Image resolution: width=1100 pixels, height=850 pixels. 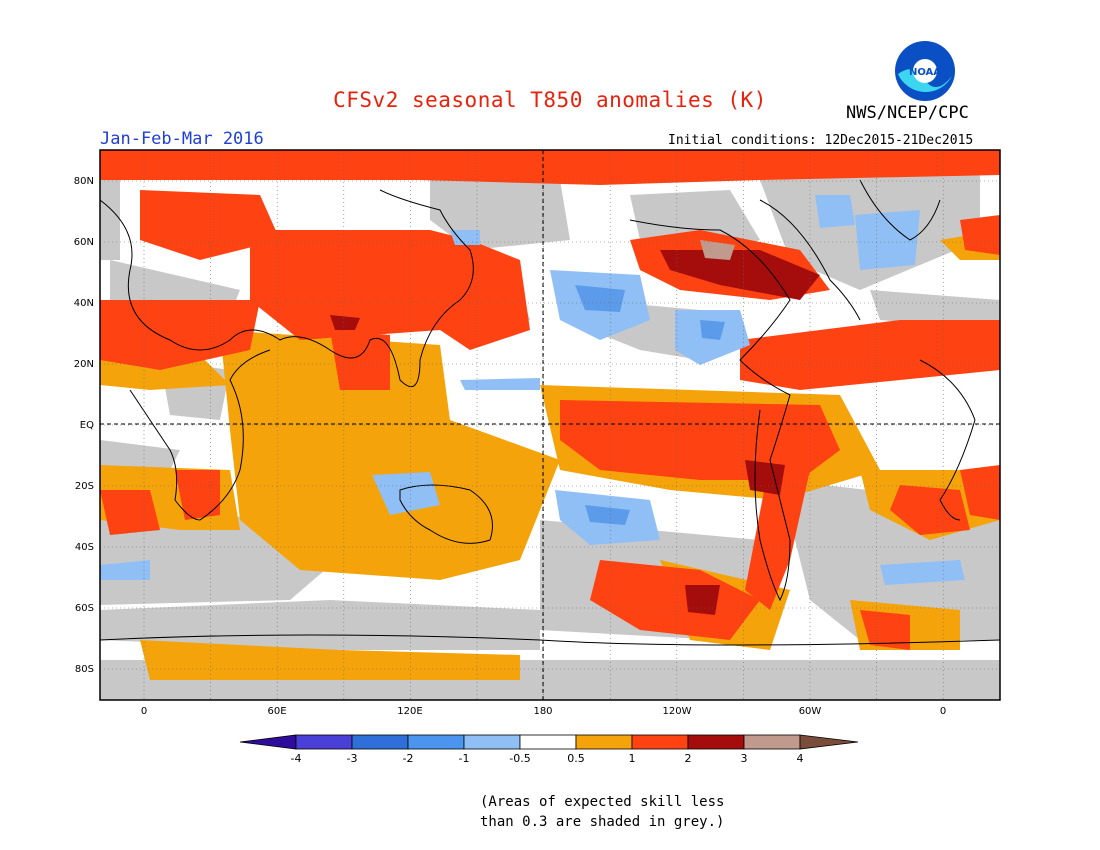 I want to click on lat-labels: 80N 60N 40N 20N EQ 20S 40S 60S 80S, so click(x=84, y=425).